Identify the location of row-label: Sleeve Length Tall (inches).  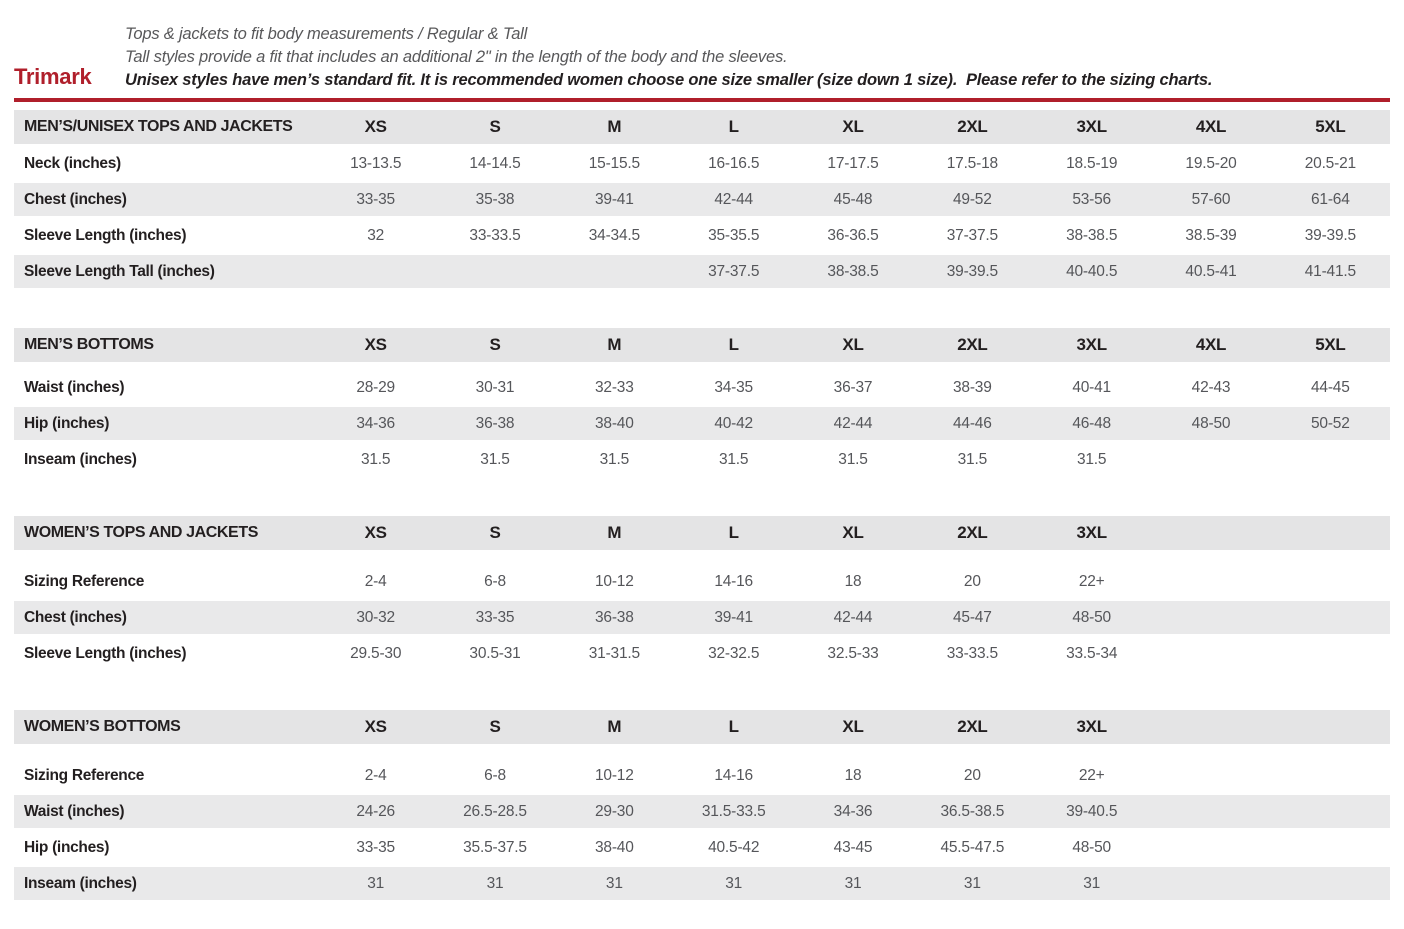
(119, 271).